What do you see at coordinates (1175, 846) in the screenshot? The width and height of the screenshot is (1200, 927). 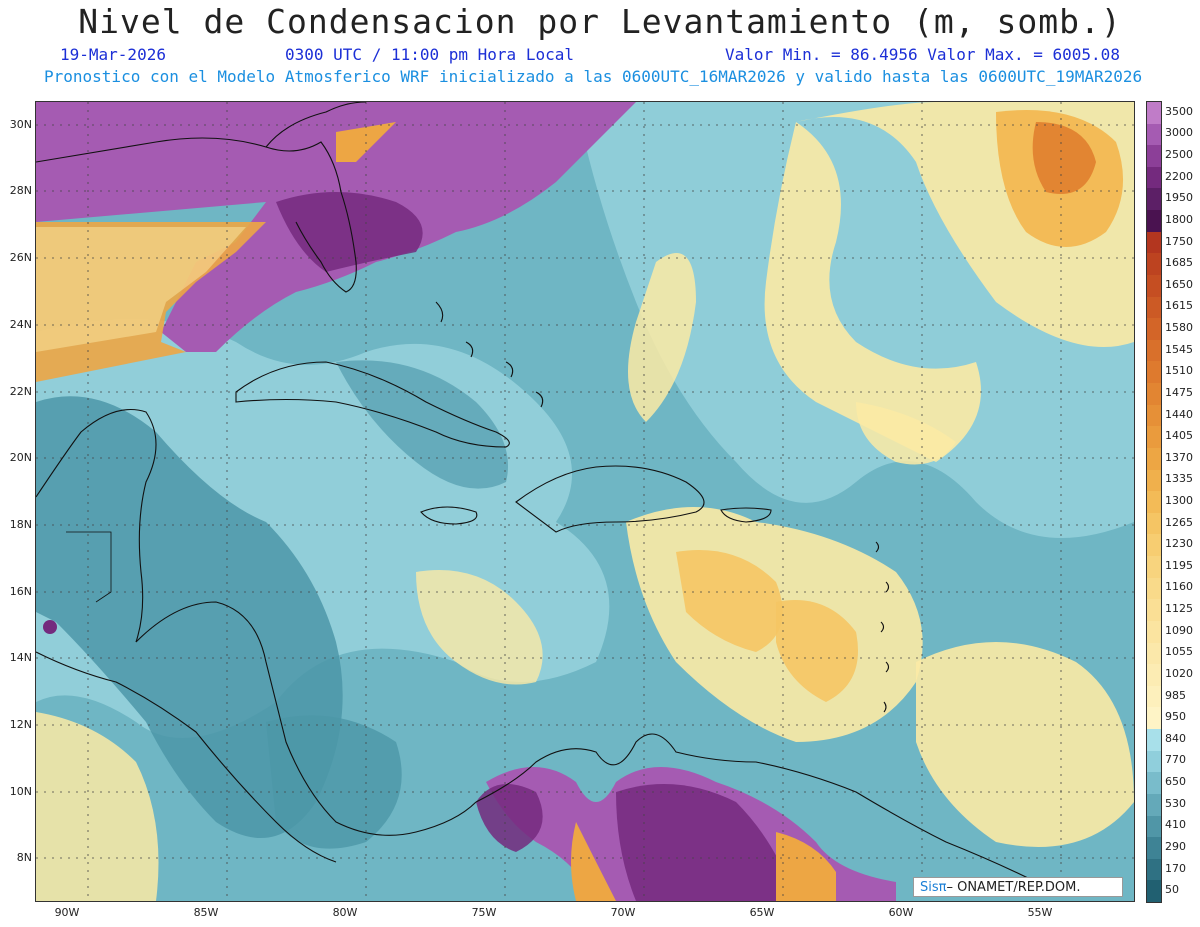 I see `color-scale-label: 290` at bounding box center [1175, 846].